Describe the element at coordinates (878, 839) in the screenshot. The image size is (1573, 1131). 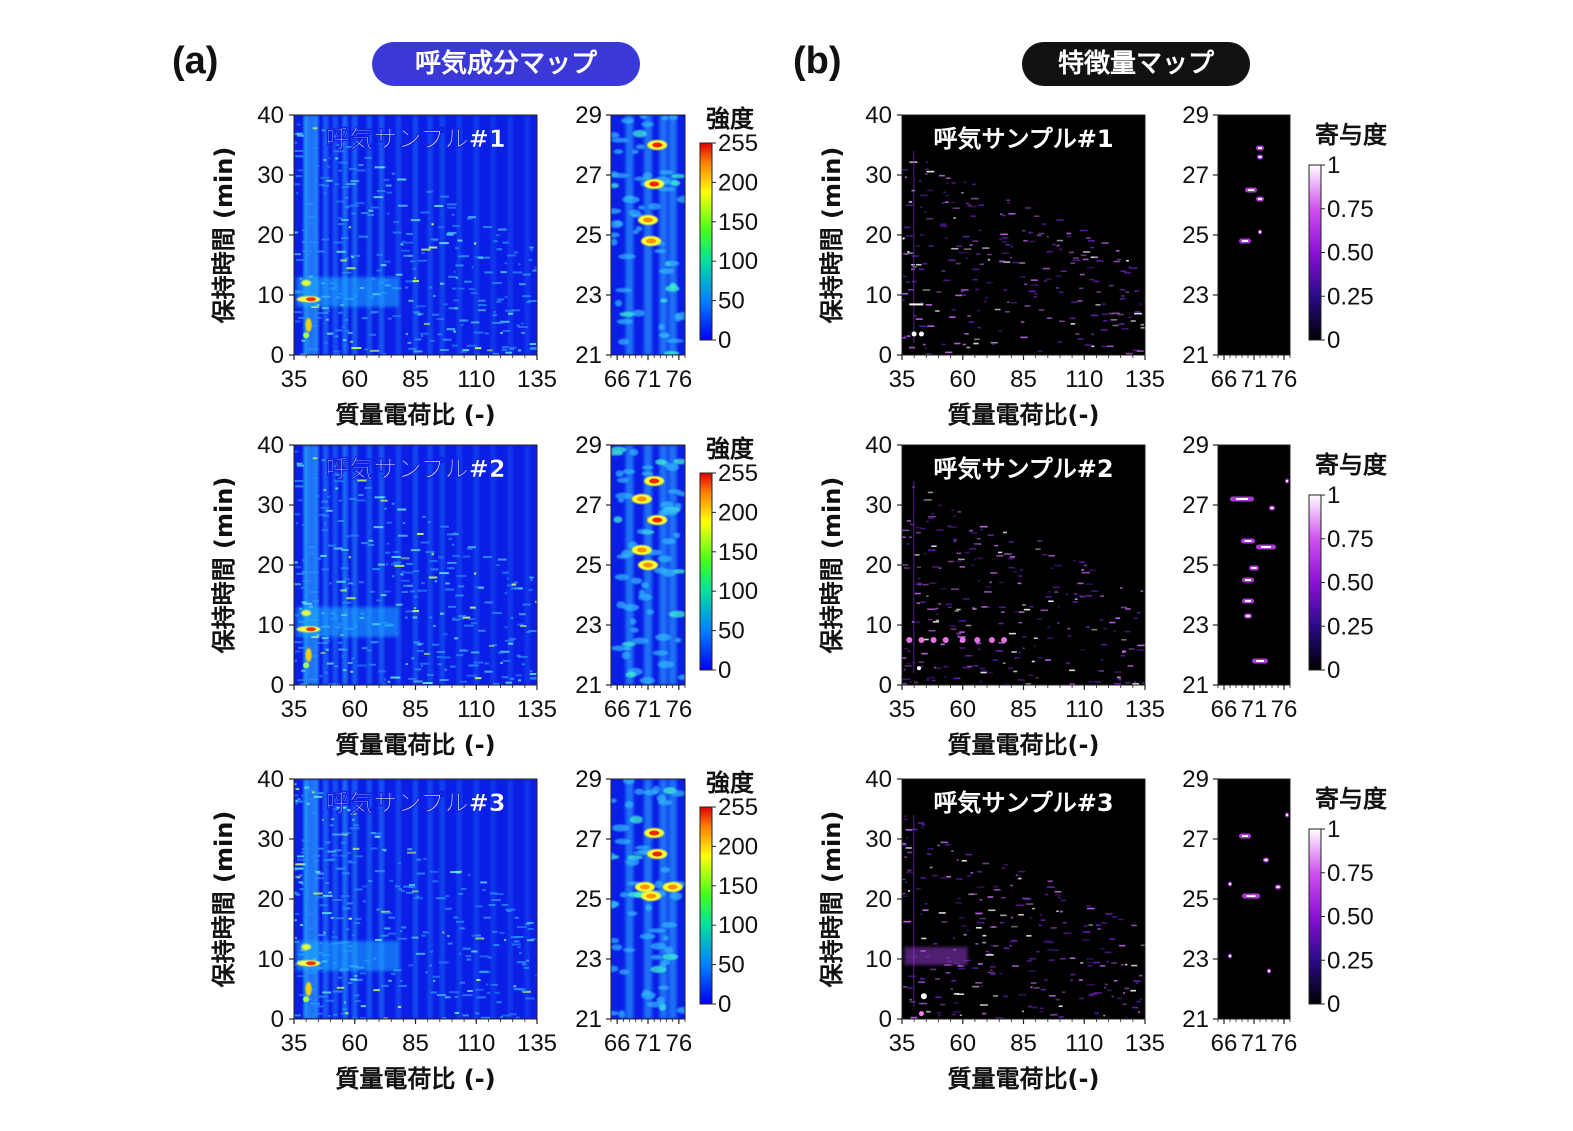
I see `y-tick-label: 30` at that location.